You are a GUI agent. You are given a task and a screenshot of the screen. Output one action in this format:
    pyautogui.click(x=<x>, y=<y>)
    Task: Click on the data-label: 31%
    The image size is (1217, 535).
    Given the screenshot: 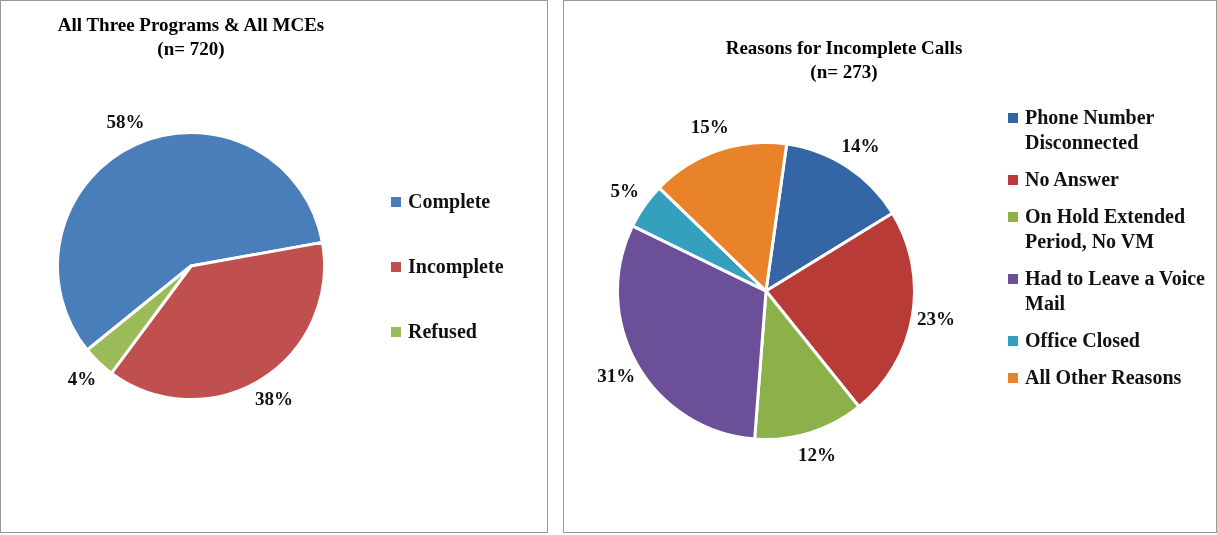 What is the action you would take?
    pyautogui.click(x=616, y=375)
    